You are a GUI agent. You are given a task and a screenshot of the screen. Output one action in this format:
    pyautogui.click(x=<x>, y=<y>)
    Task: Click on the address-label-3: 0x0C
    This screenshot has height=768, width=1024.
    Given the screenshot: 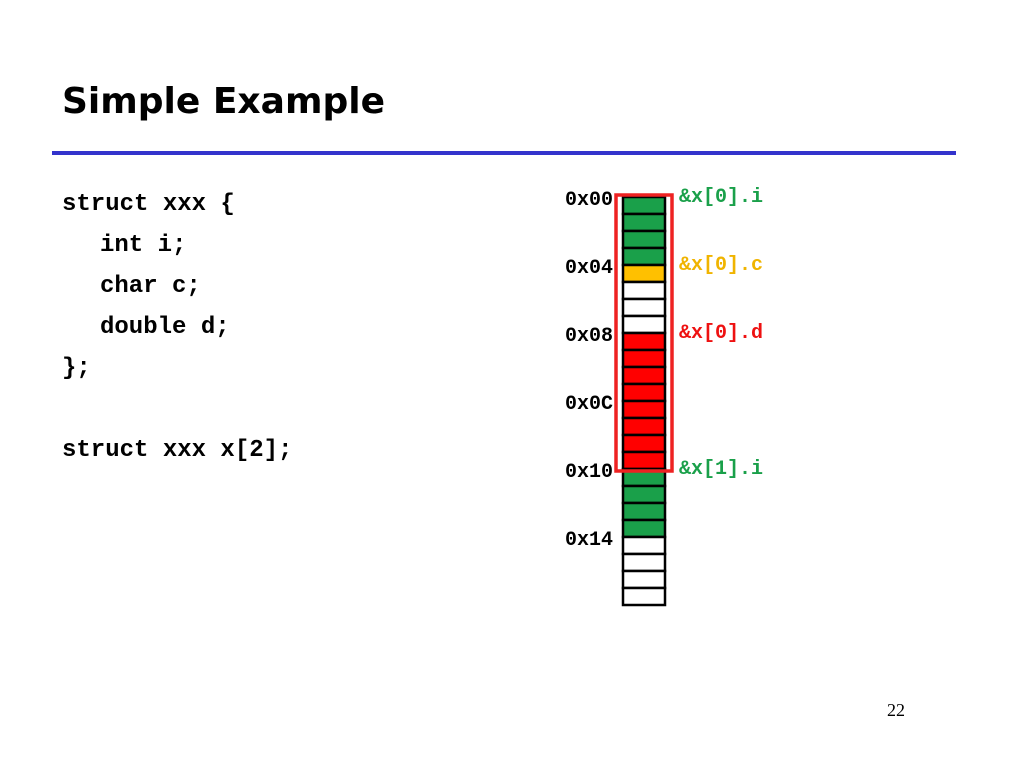 What is the action you would take?
    pyautogui.click(x=589, y=404)
    